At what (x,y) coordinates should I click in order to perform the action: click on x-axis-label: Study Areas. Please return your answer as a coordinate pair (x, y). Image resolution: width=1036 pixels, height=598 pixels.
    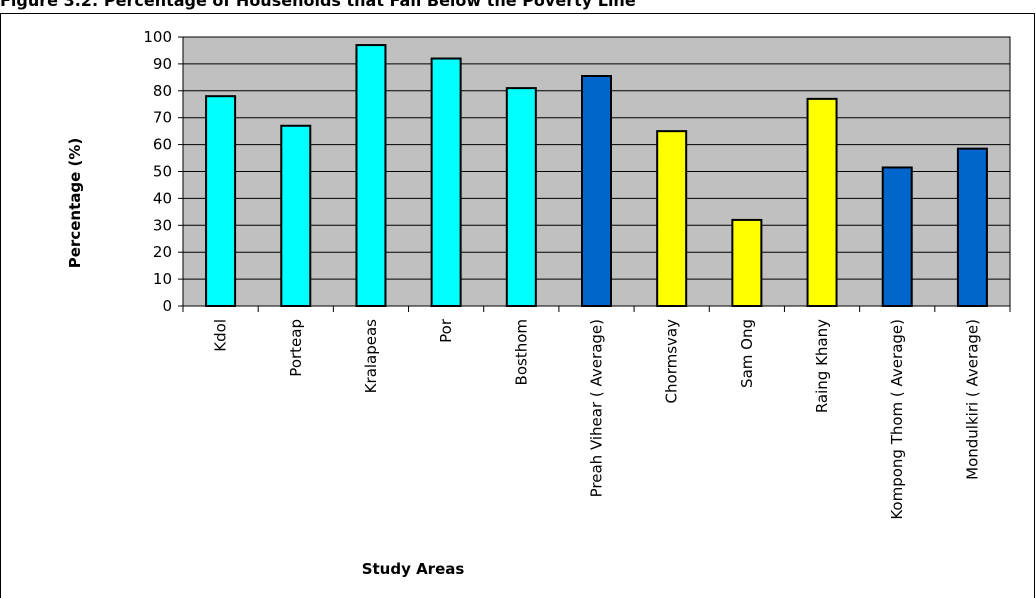
    Looking at the image, I should click on (413, 569).